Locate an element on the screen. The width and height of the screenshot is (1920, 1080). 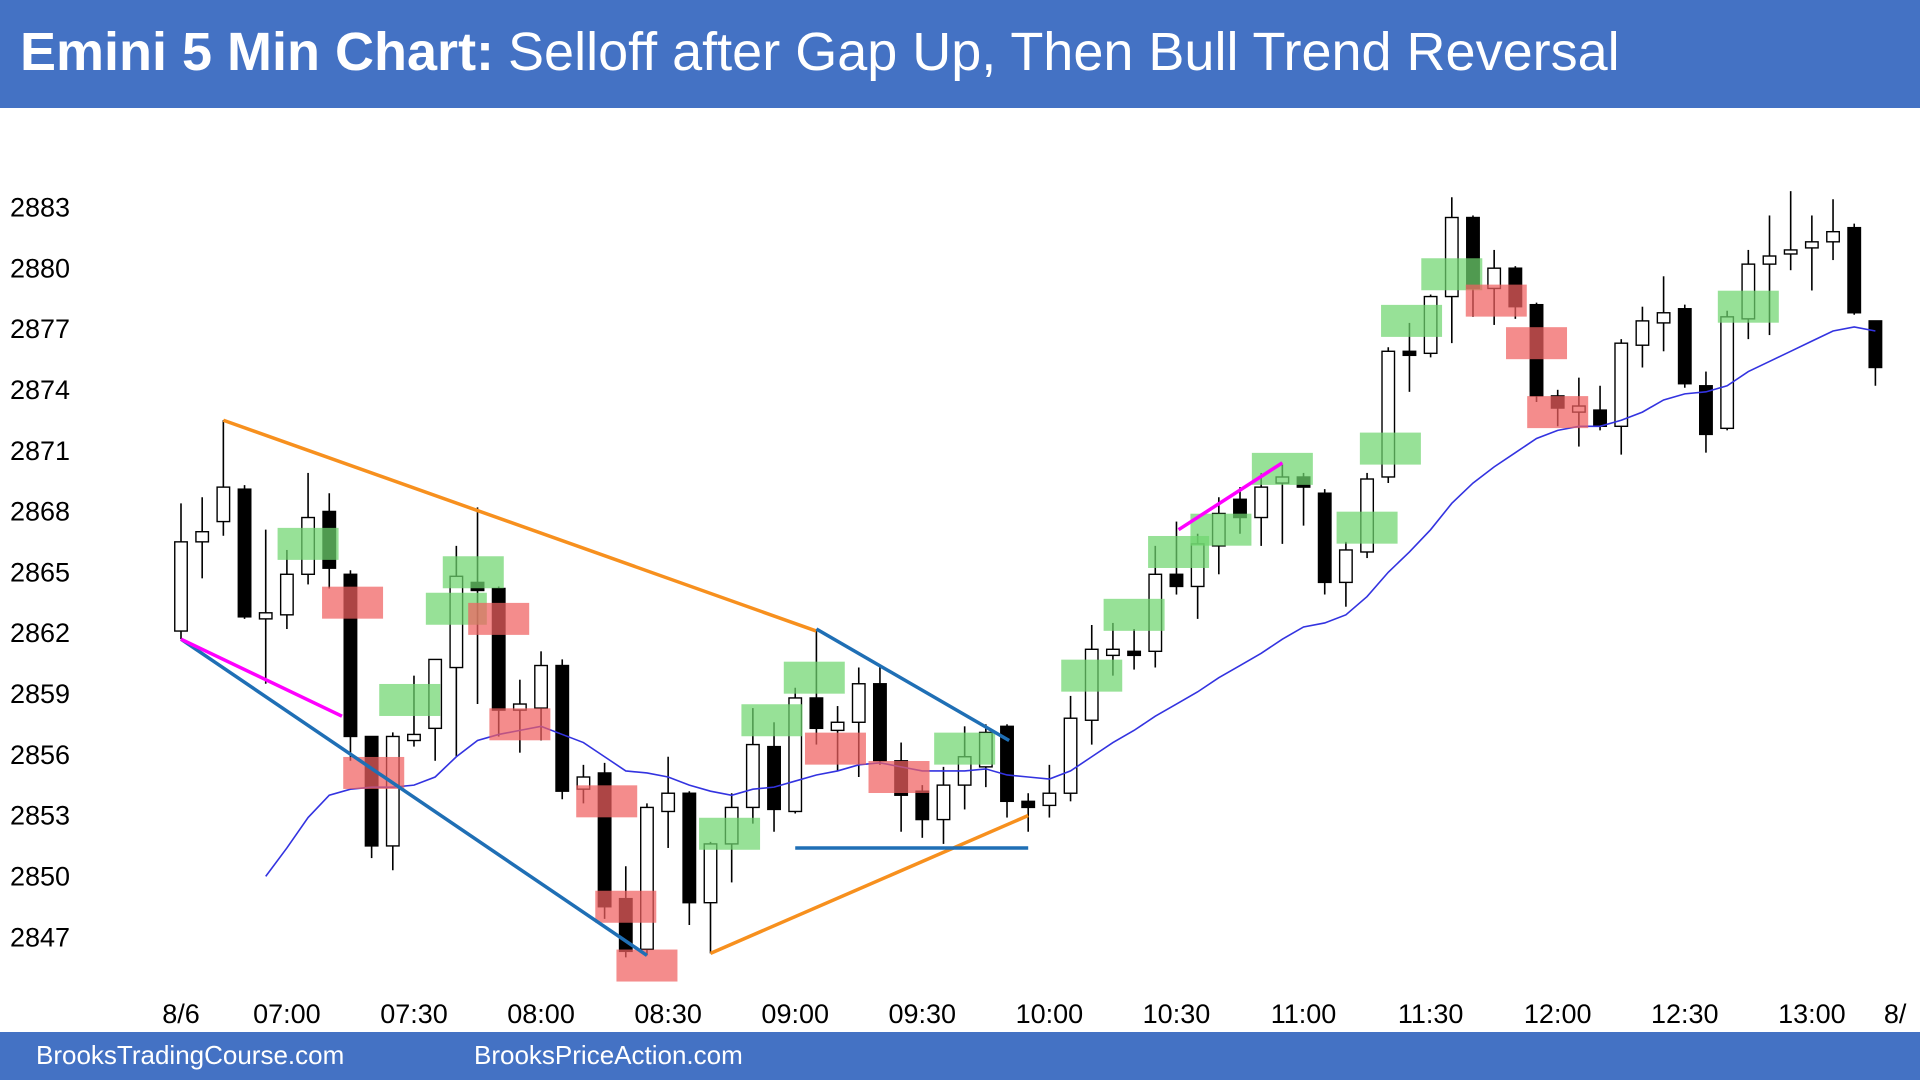
y-tick-label: 2859 is located at coordinates (40, 694).